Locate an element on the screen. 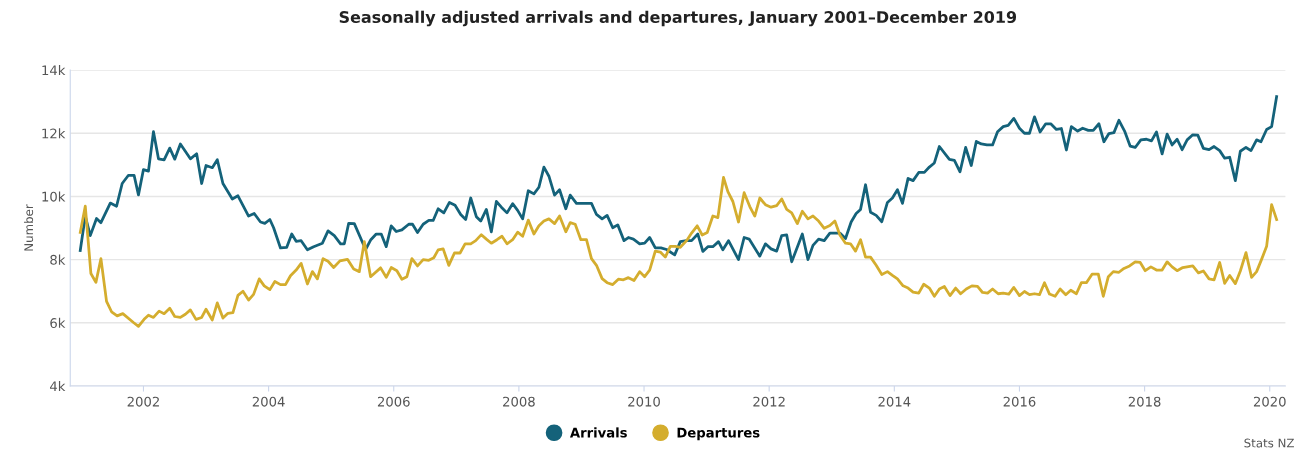  x-tick-label: 2016 is located at coordinates (1019, 401).